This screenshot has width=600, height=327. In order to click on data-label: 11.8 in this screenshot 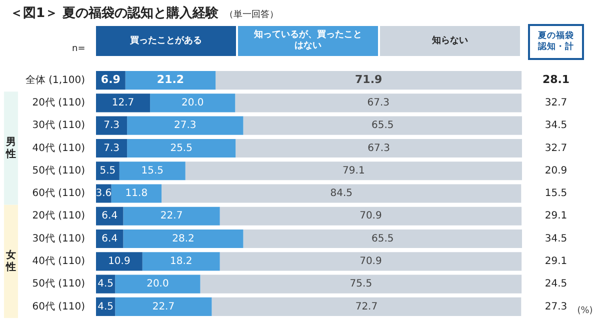, I will do `click(136, 194)`.